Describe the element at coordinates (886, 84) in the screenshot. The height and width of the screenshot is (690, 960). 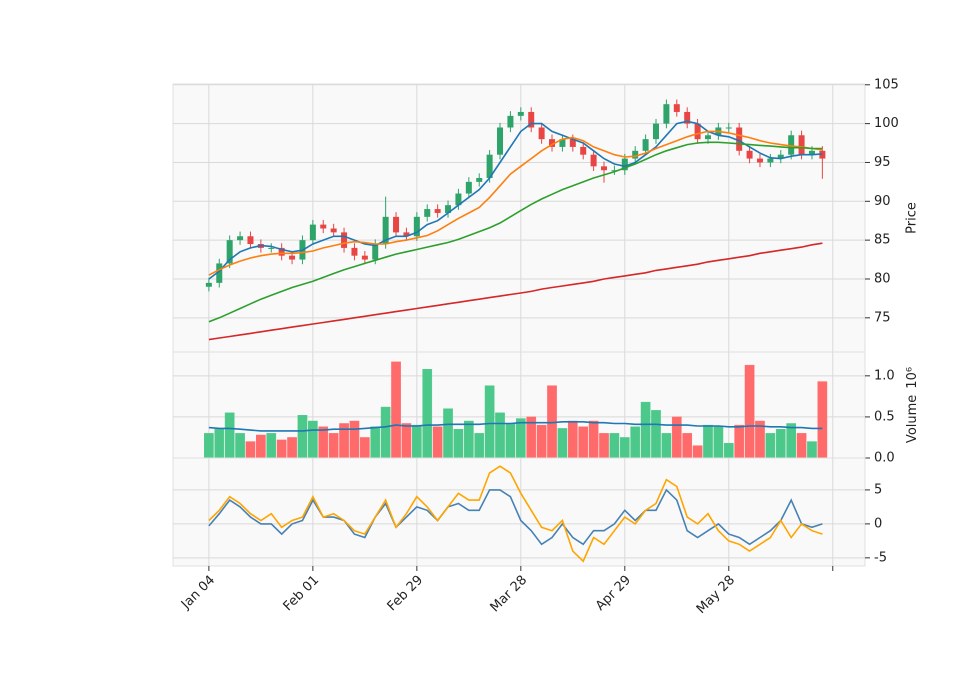
I see `y-tick-label: 105` at that location.